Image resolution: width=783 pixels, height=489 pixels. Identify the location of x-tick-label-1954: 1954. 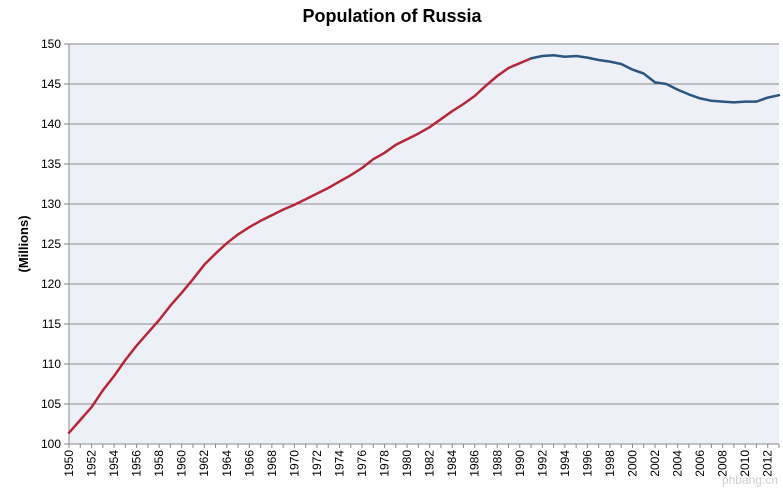
(114, 463).